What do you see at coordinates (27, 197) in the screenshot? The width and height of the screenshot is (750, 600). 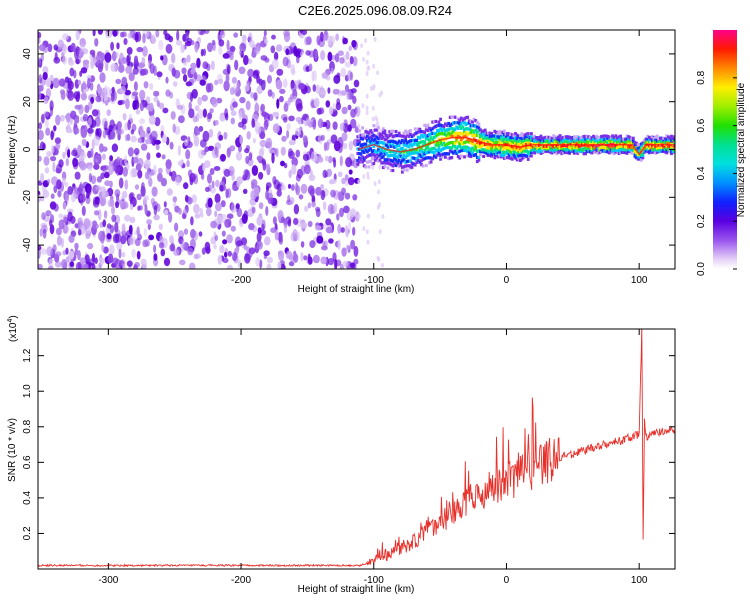 I see `y-tick-label: -20` at bounding box center [27, 197].